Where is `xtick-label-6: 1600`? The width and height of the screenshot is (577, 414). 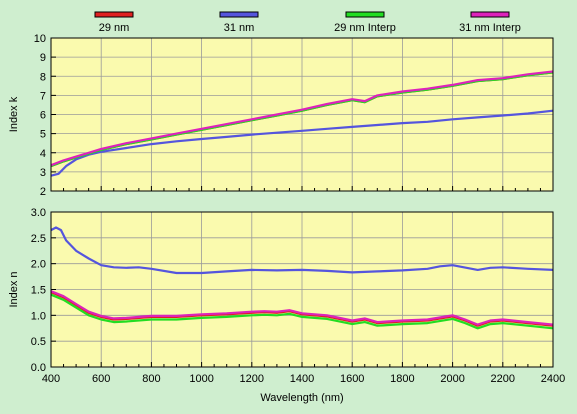
xtick-label-6: 1600 is located at coordinates (352, 379).